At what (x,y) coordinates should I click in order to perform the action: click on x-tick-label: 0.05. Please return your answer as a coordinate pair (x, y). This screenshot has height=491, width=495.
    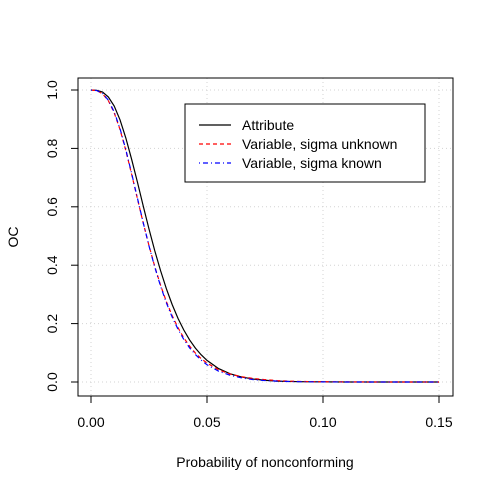
    Looking at the image, I should click on (206, 422).